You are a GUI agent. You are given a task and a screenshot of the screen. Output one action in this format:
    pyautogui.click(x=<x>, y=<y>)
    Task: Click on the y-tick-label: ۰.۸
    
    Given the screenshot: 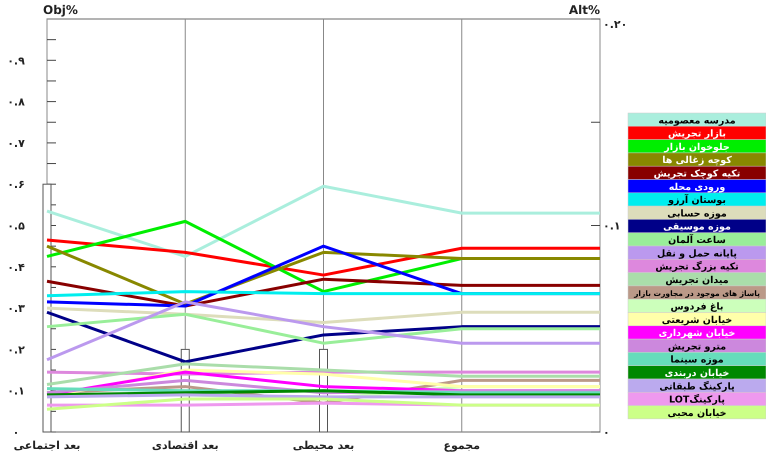 What is the action you would take?
    pyautogui.click(x=16, y=102)
    